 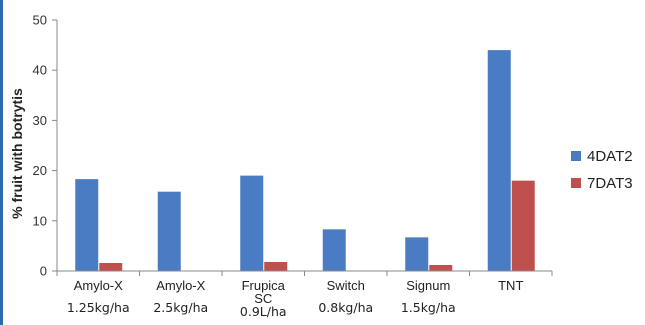 What do you see at coordinates (40, 220) in the screenshot?
I see `y-tick-label: 10` at bounding box center [40, 220].